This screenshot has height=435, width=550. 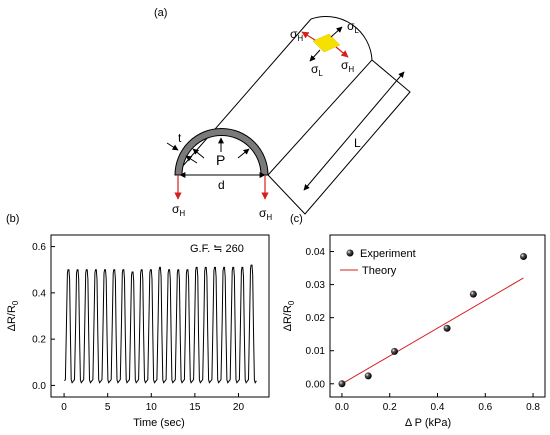 I want to click on cylinder-far-end, so click(x=320, y=95).